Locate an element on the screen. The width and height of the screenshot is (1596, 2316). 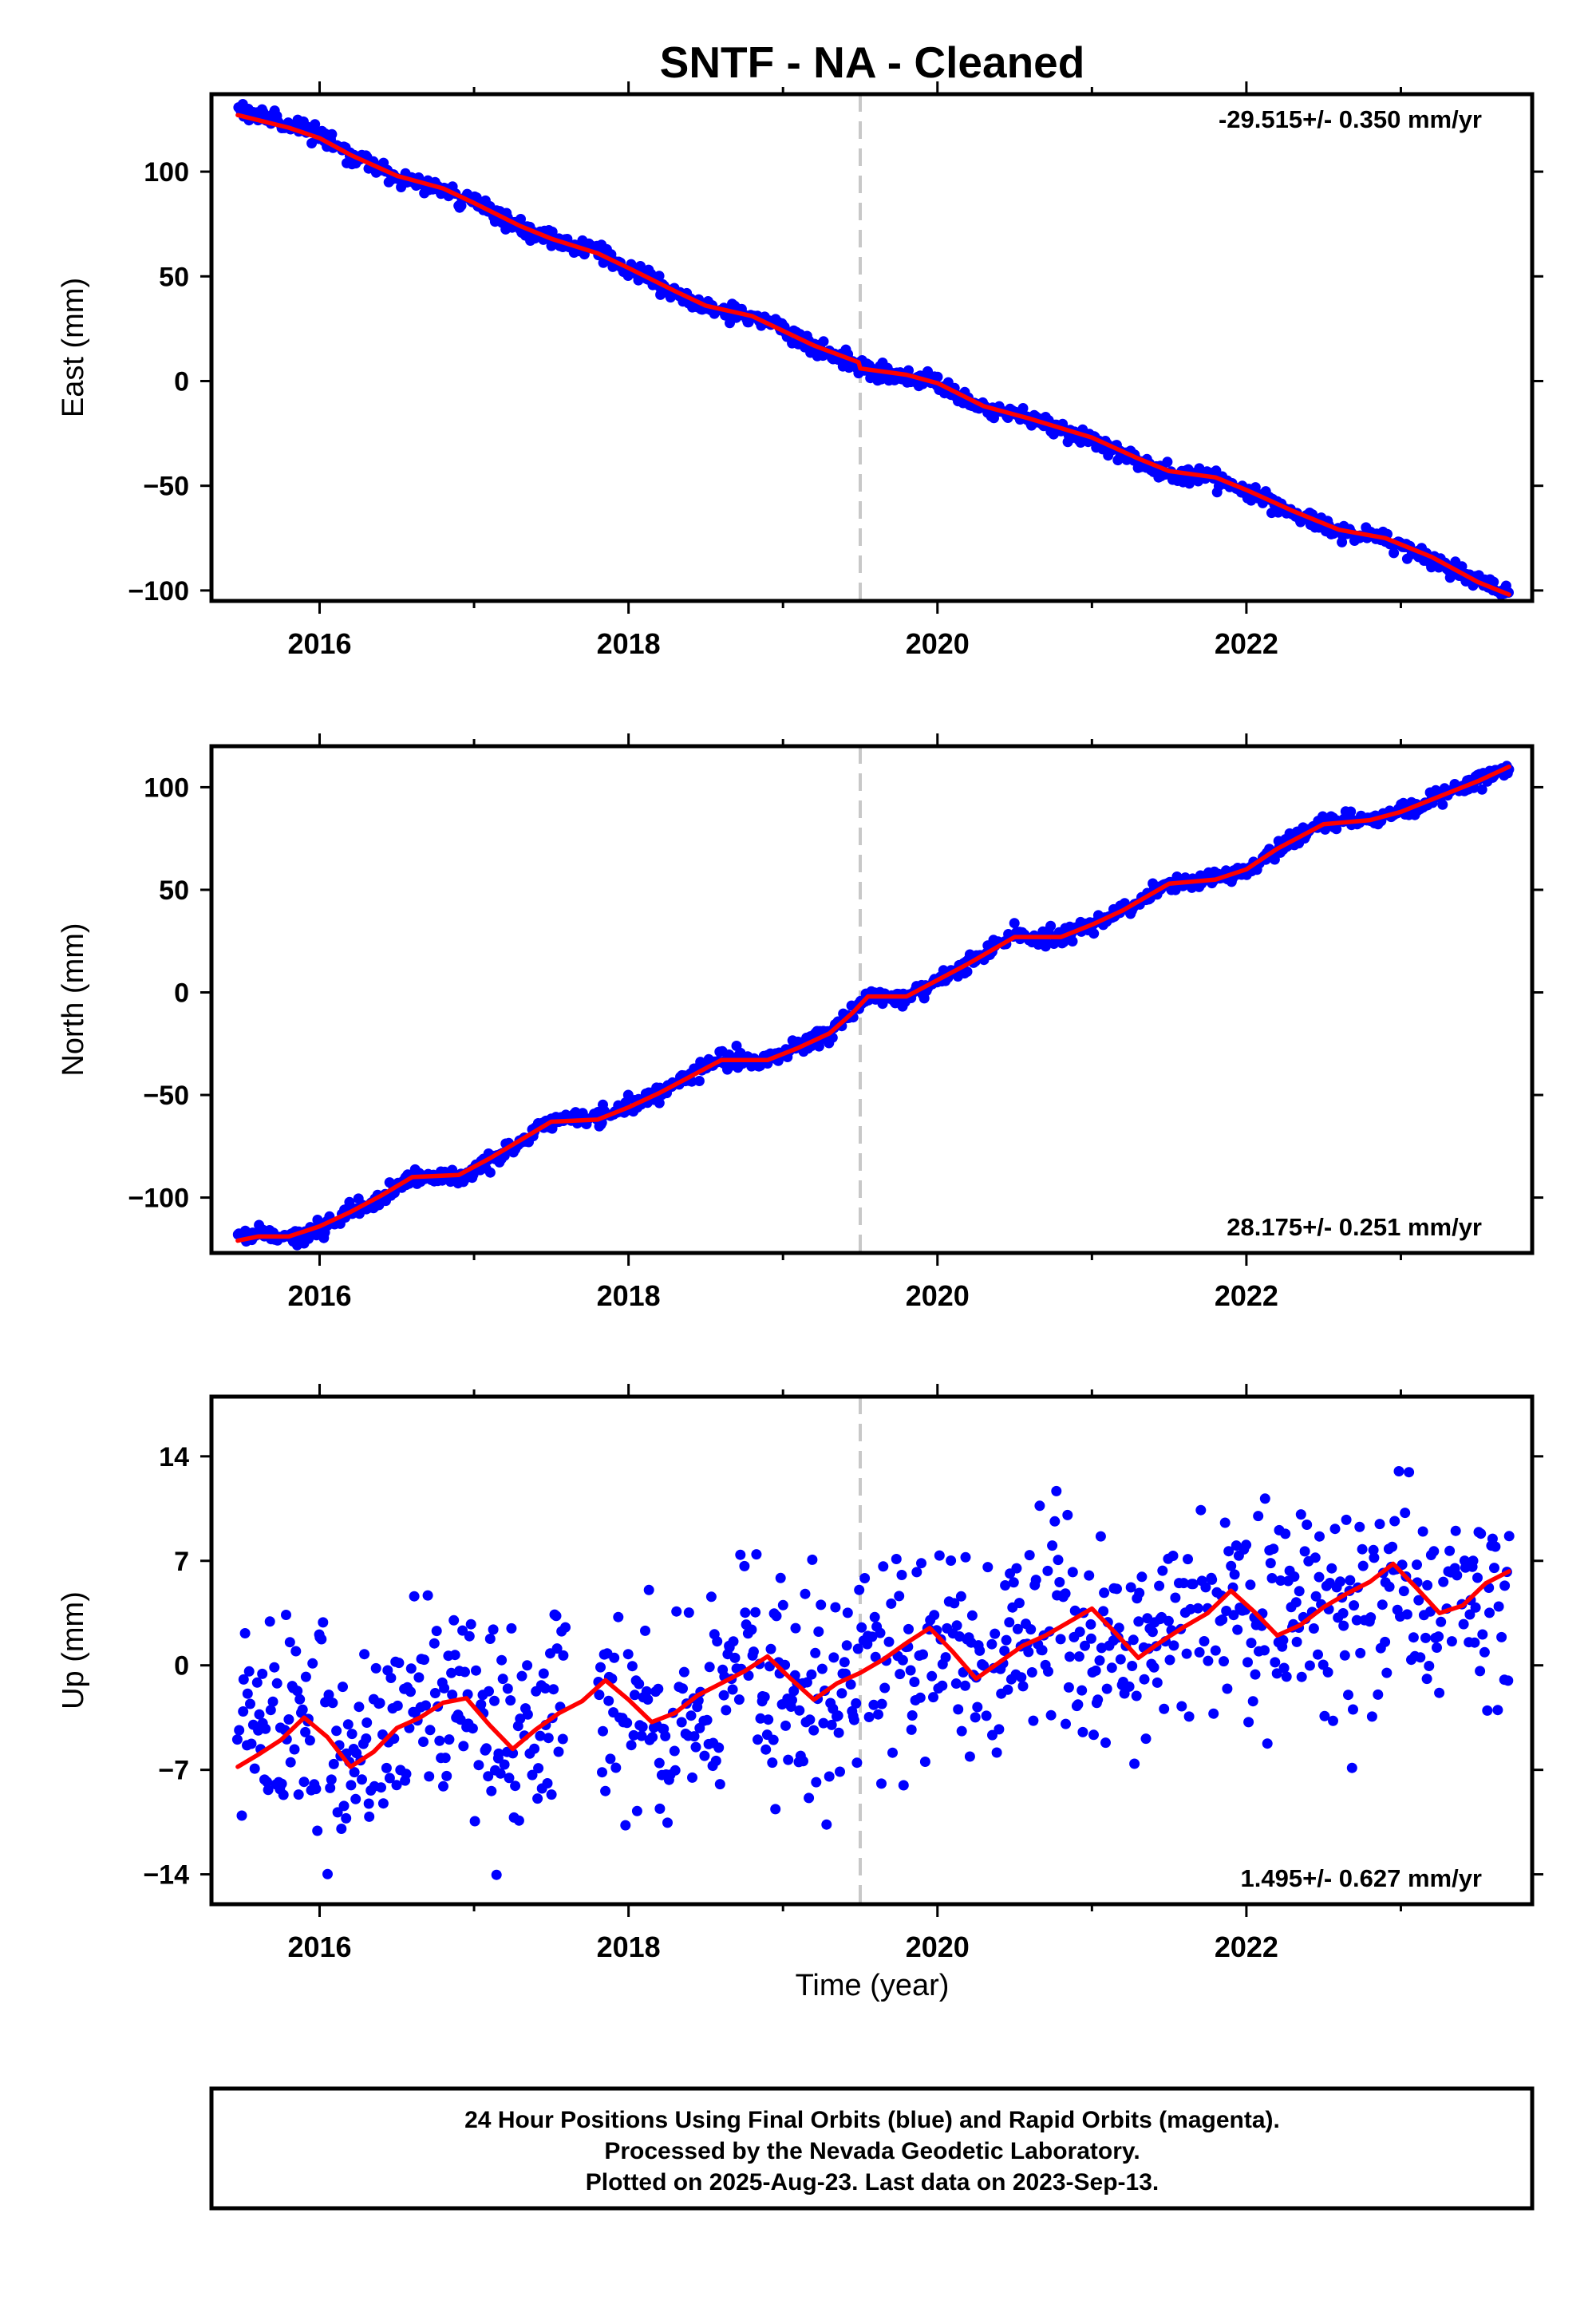
up-ytick-label-0: −14 is located at coordinates (166, 1875).